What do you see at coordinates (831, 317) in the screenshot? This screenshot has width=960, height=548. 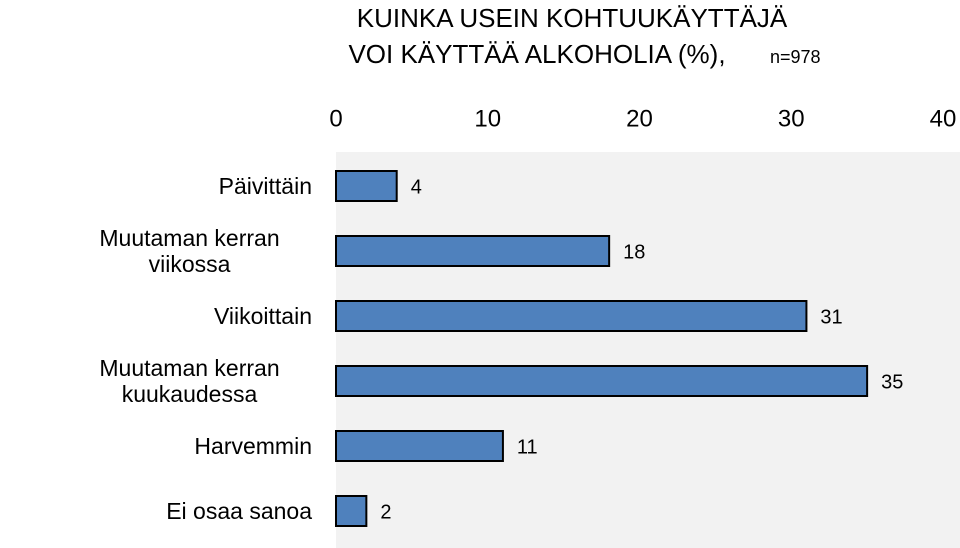 I see `value-label: 31` at bounding box center [831, 317].